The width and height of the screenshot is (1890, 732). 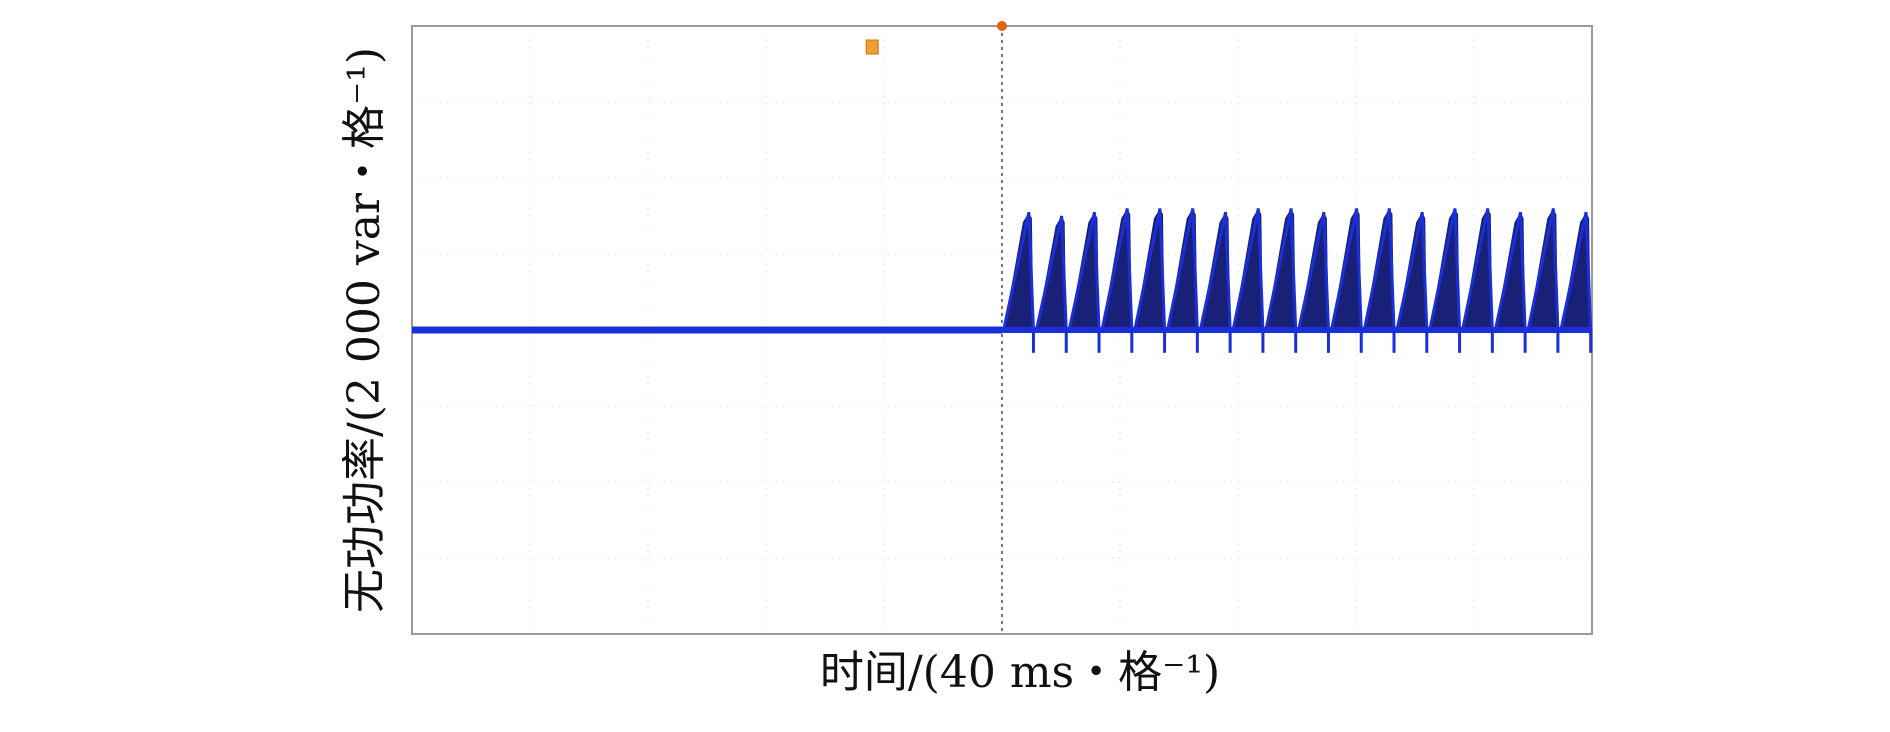 I want to click on series-layer, so click(x=1002, y=280).